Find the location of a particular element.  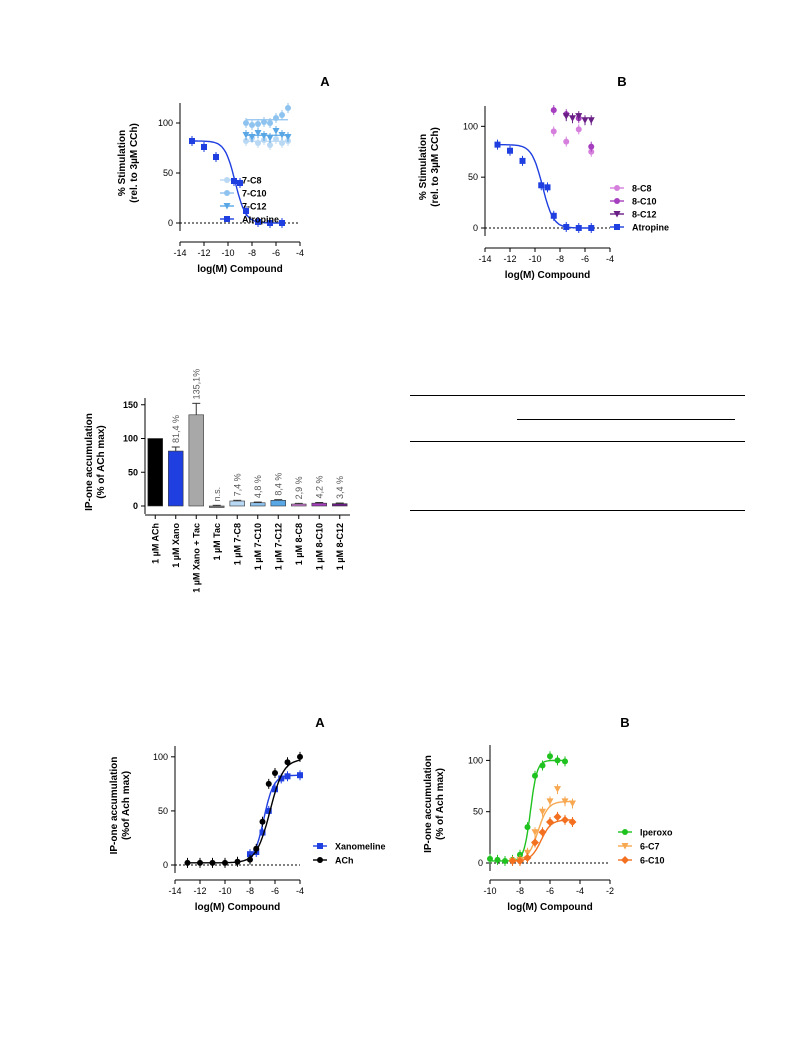

x-tick-label: -12 is located at coordinates (199, 891).